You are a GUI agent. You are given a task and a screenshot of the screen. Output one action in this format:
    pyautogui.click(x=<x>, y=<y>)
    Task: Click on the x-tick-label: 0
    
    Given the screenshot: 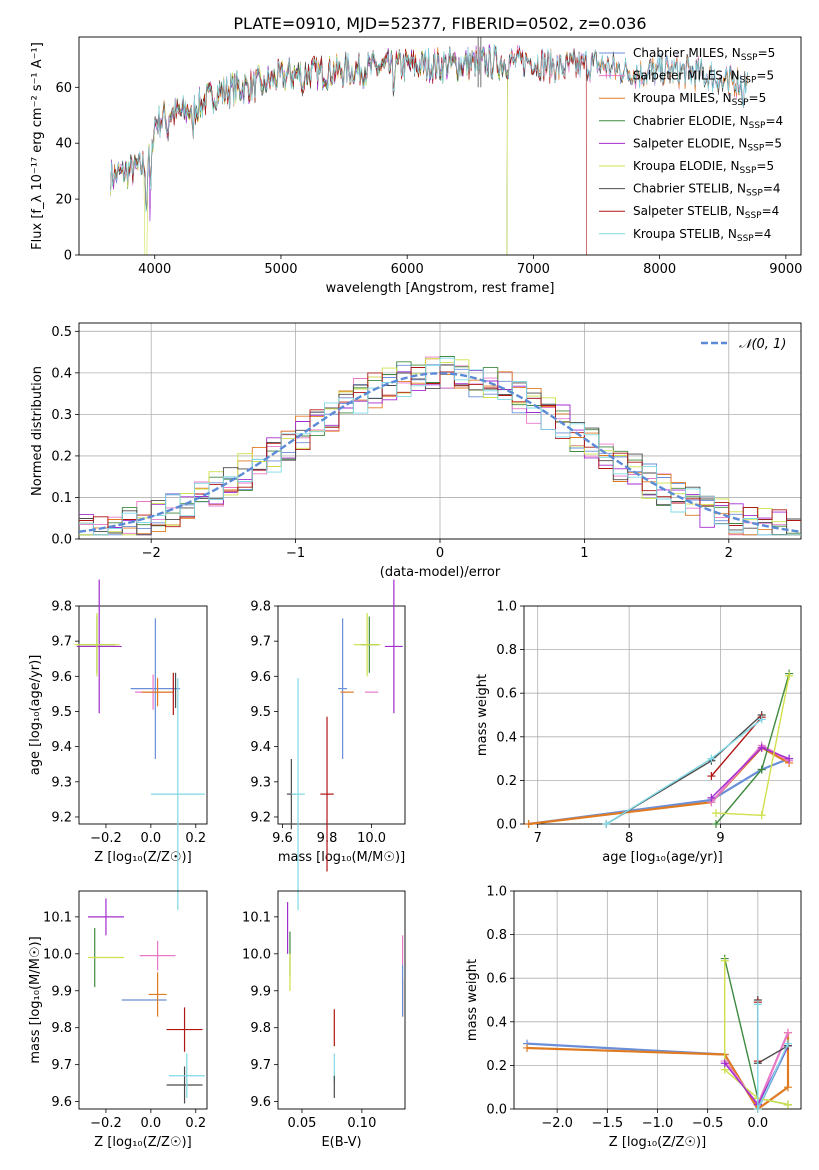 What is the action you would take?
    pyautogui.click(x=440, y=553)
    